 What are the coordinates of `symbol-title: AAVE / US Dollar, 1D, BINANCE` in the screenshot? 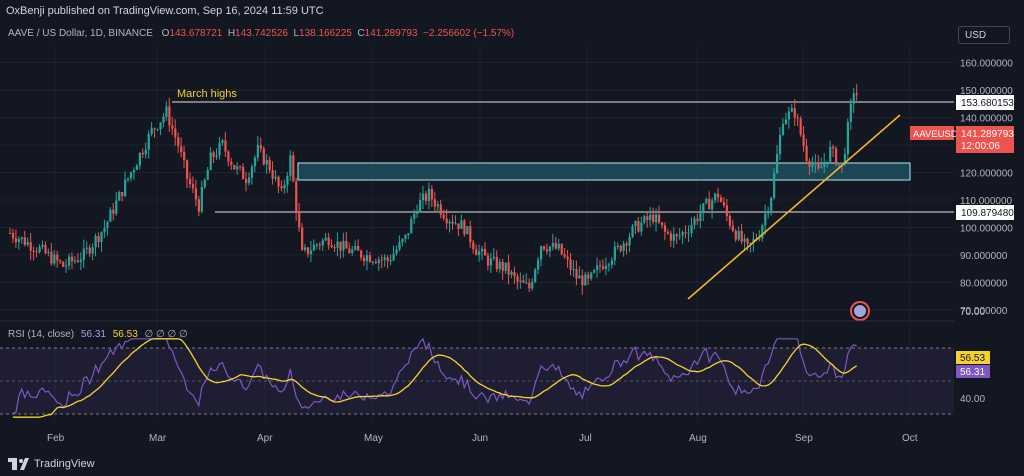 It's located at (80, 33).